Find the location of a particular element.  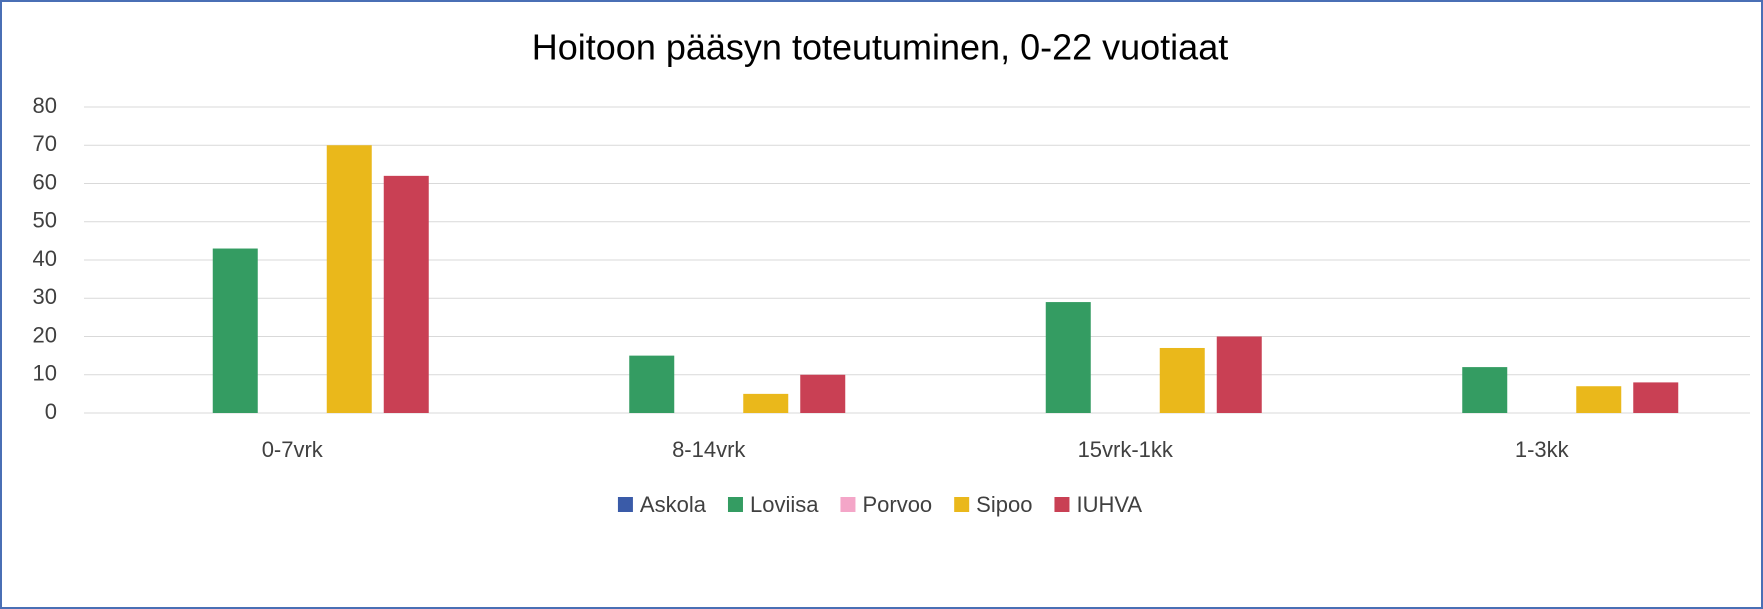

y-tick-label: 10 is located at coordinates (45, 373).